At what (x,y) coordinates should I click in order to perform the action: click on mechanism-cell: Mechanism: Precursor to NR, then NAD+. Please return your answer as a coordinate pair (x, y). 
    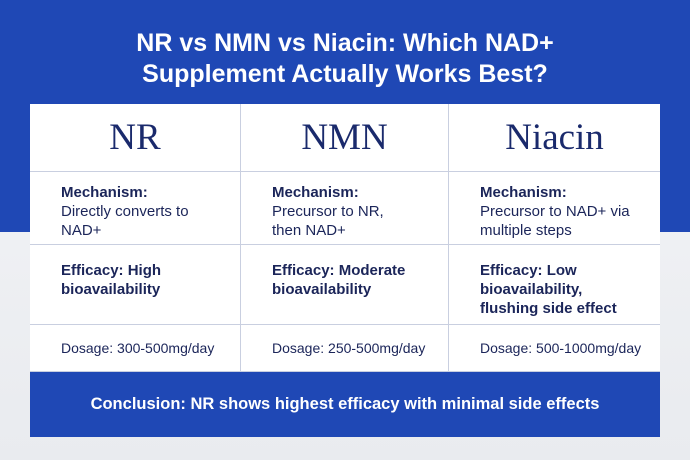
    Looking at the image, I should click on (345, 208).